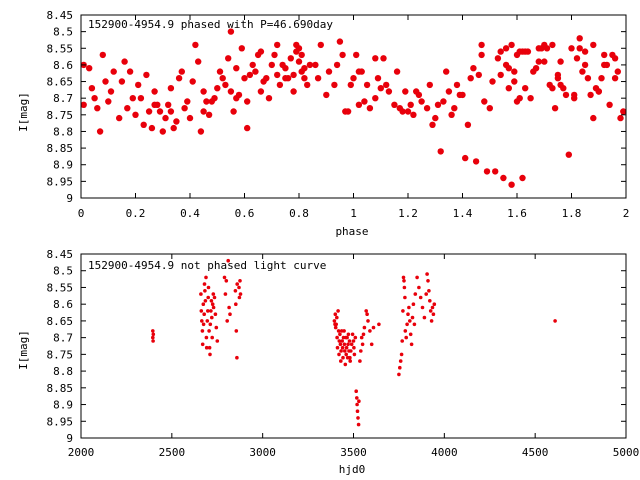 This screenshot has height=480, width=640. What do you see at coordinates (63, 371) in the screenshot?
I see `unphased-y-tick-label: 8.8` at bounding box center [63, 371].